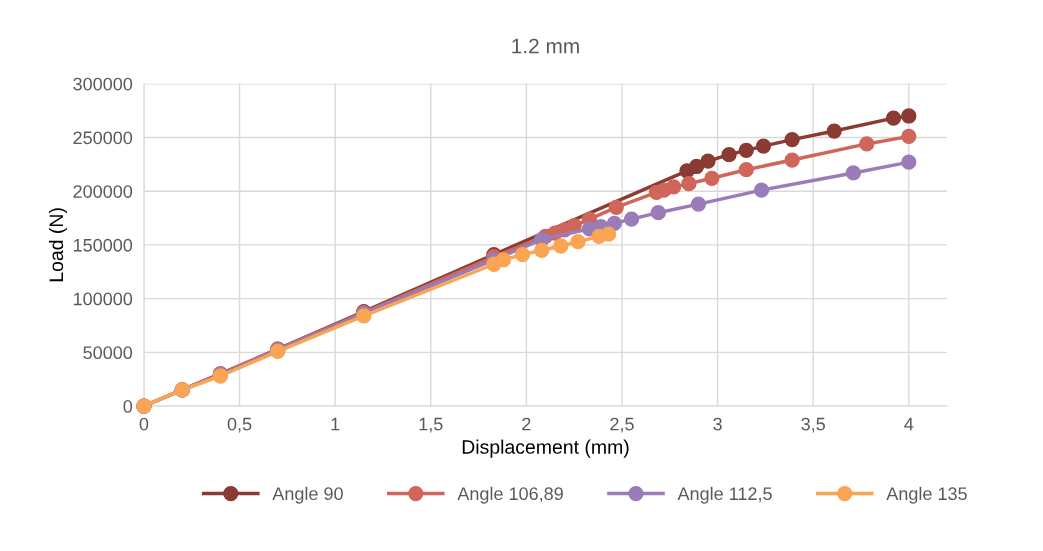  Describe the element at coordinates (103, 299) in the screenshot. I see `y-tick-label: 100000` at that location.